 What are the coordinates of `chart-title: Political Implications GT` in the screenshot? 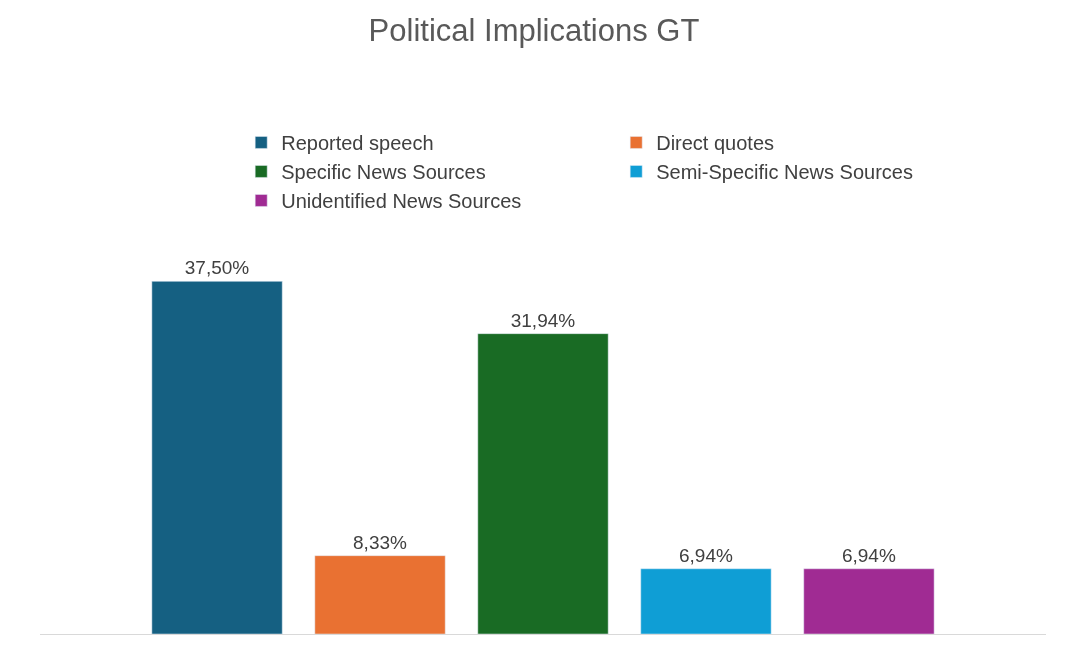 It's located at (534, 30).